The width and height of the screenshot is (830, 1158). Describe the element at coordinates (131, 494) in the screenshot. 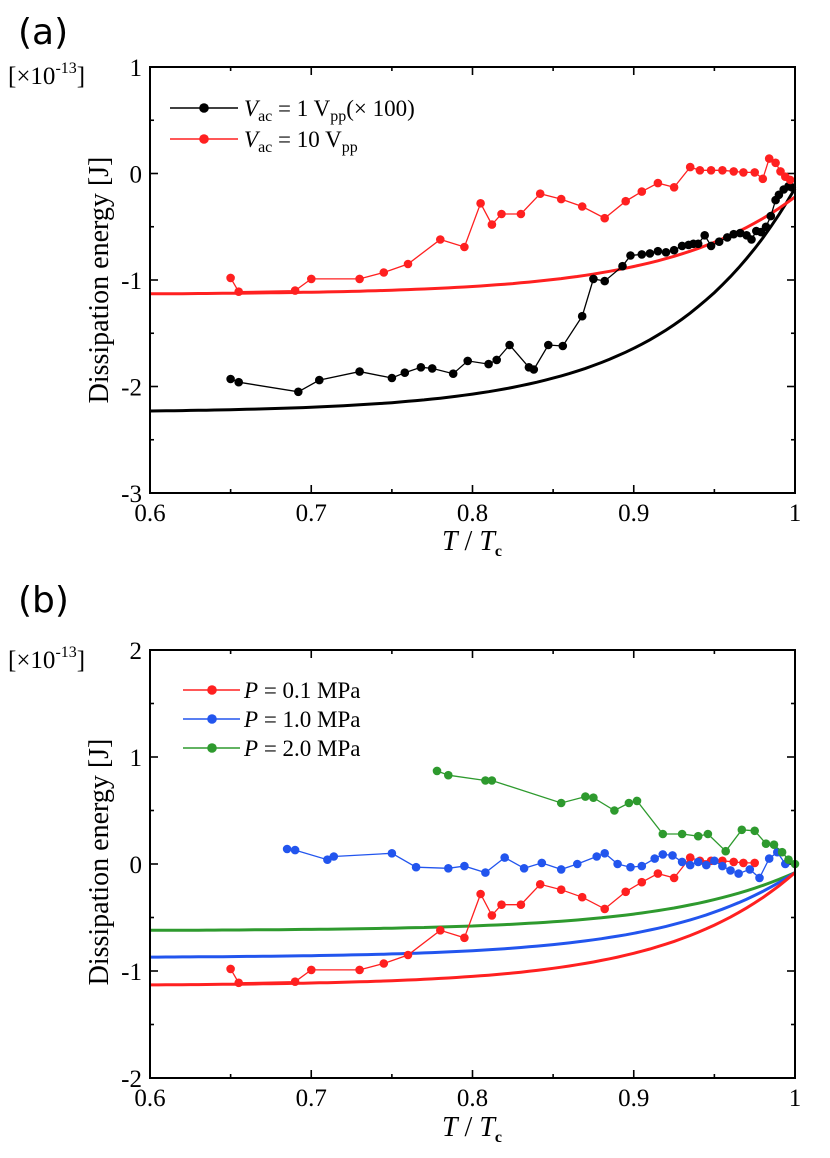

I see `y-tick-label: -3` at that location.